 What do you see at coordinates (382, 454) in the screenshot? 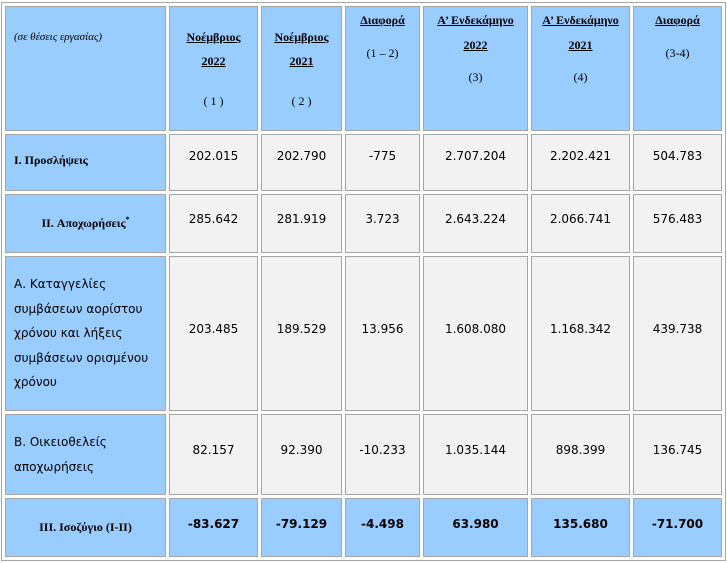
I see `voluntary-nov-diff-value: -10.233` at bounding box center [382, 454].